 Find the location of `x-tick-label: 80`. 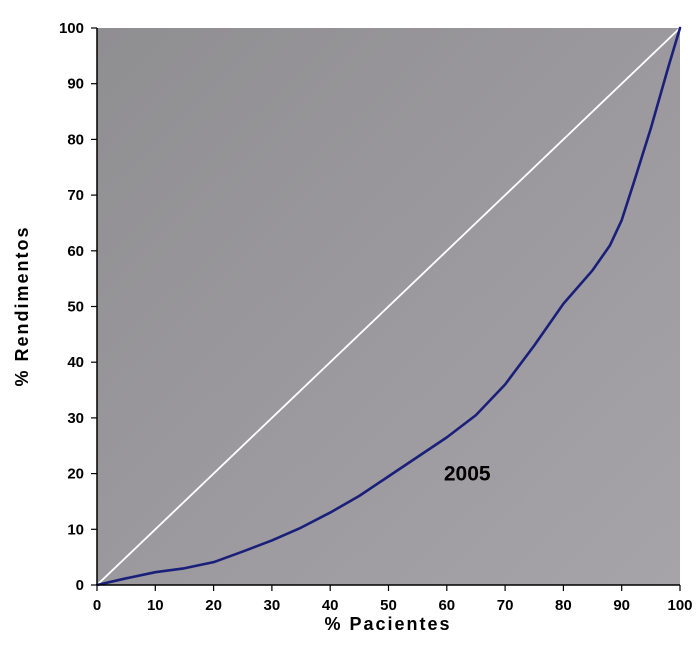

x-tick-label: 80 is located at coordinates (563, 605).